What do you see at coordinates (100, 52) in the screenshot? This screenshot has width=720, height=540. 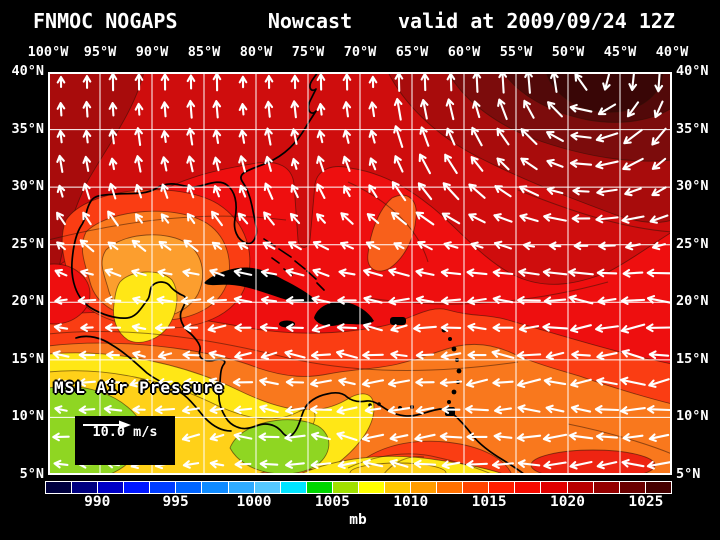 I see `lon-tick-label: 95°W` at bounding box center [100, 52].